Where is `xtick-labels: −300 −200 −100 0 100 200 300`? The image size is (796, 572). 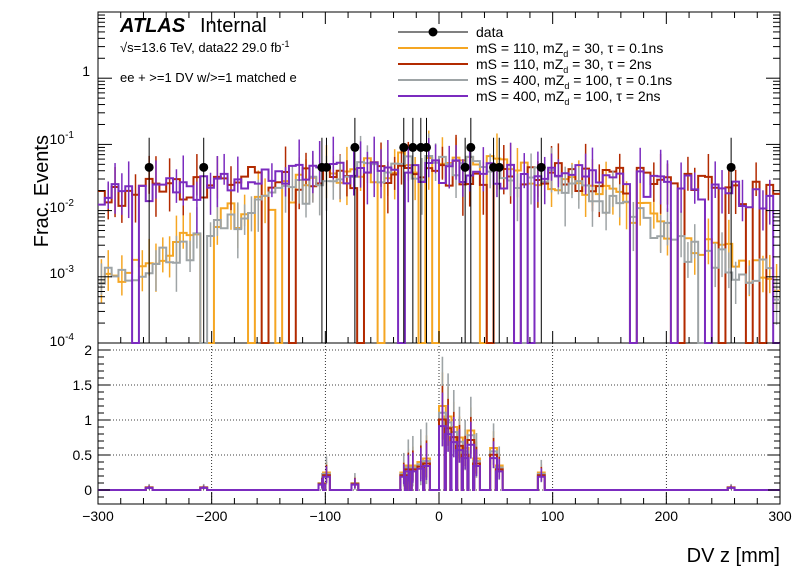 xtick-labels: −300 −200 −100 0 100 200 300 is located at coordinates (437, 516).